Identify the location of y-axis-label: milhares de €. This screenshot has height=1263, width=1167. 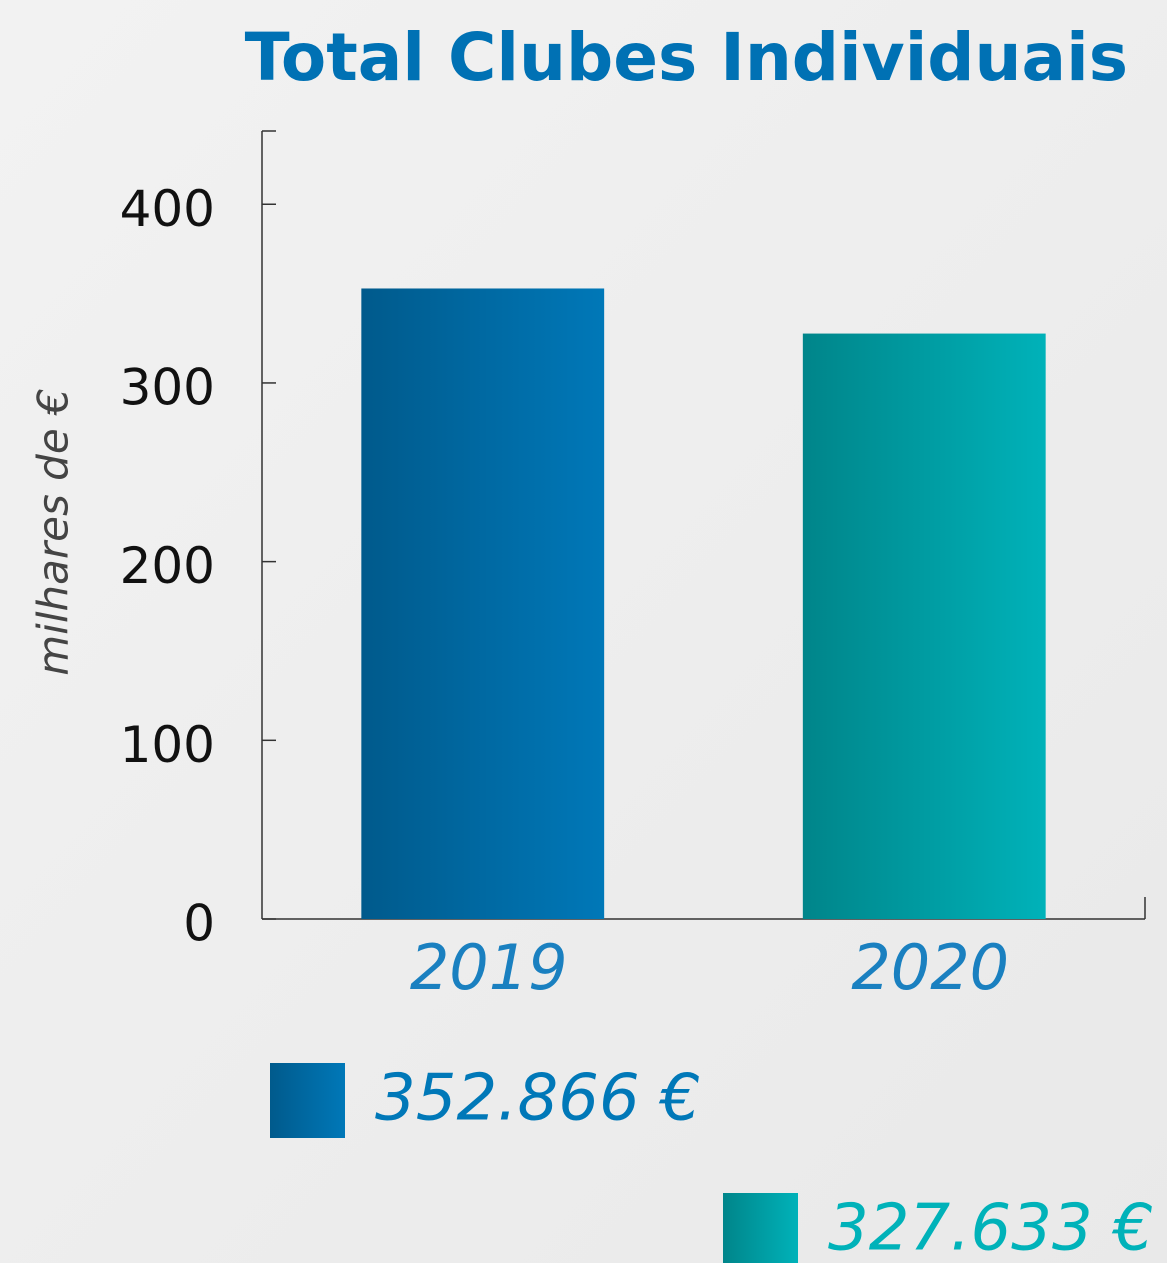
(53, 532).